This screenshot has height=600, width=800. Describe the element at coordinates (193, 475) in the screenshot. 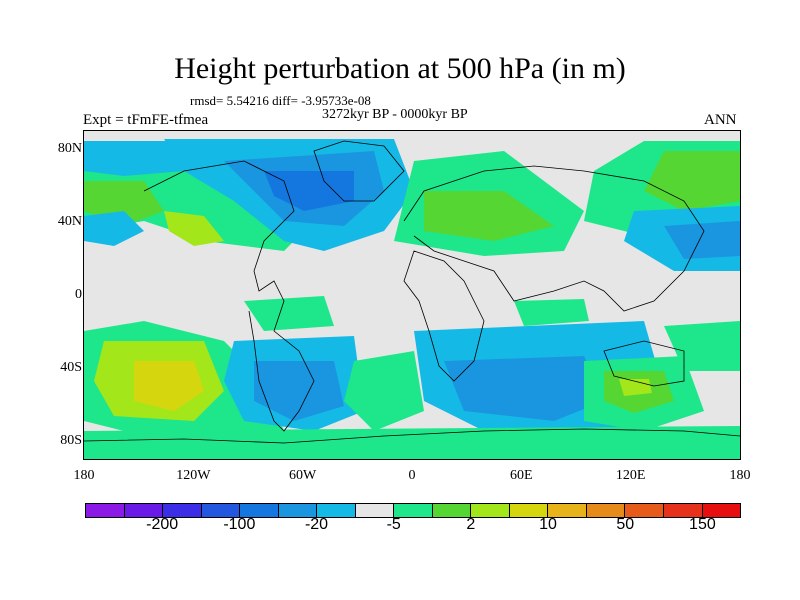

I see `lon-tick-label: 120W` at that location.